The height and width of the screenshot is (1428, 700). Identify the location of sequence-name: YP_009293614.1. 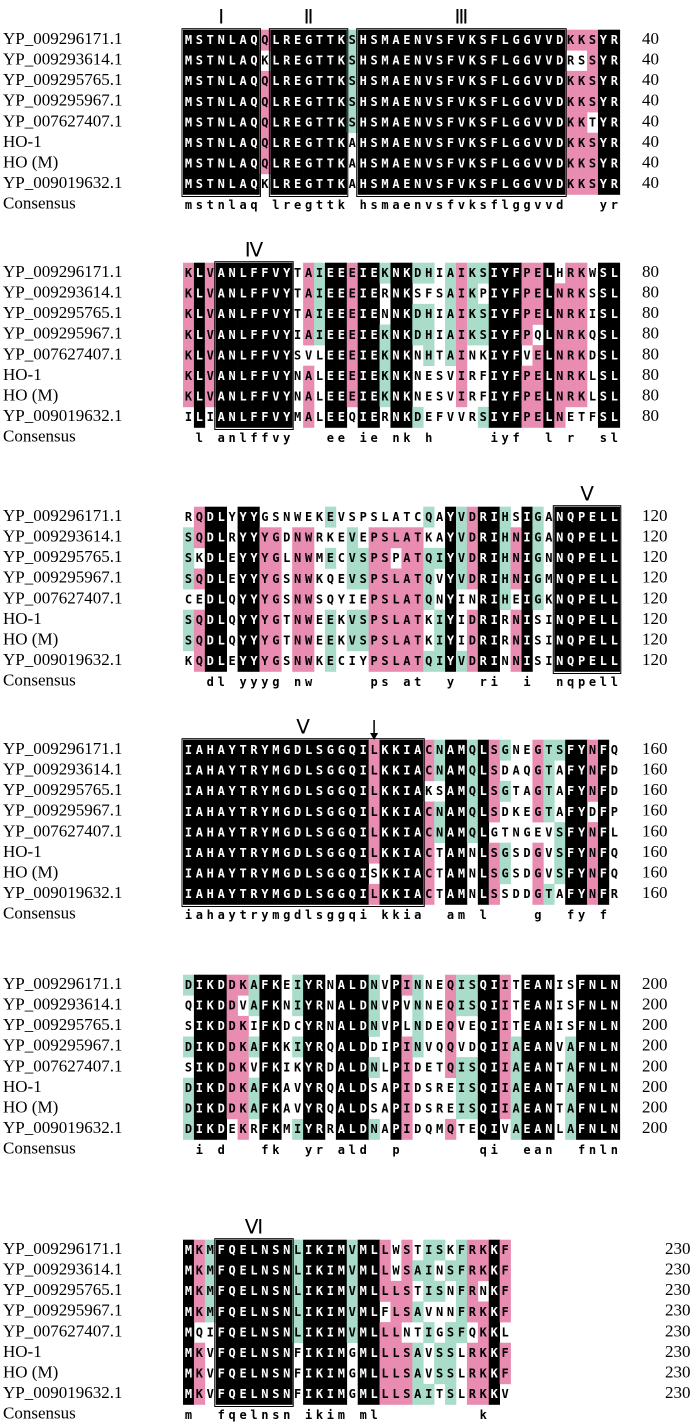
(62, 59).